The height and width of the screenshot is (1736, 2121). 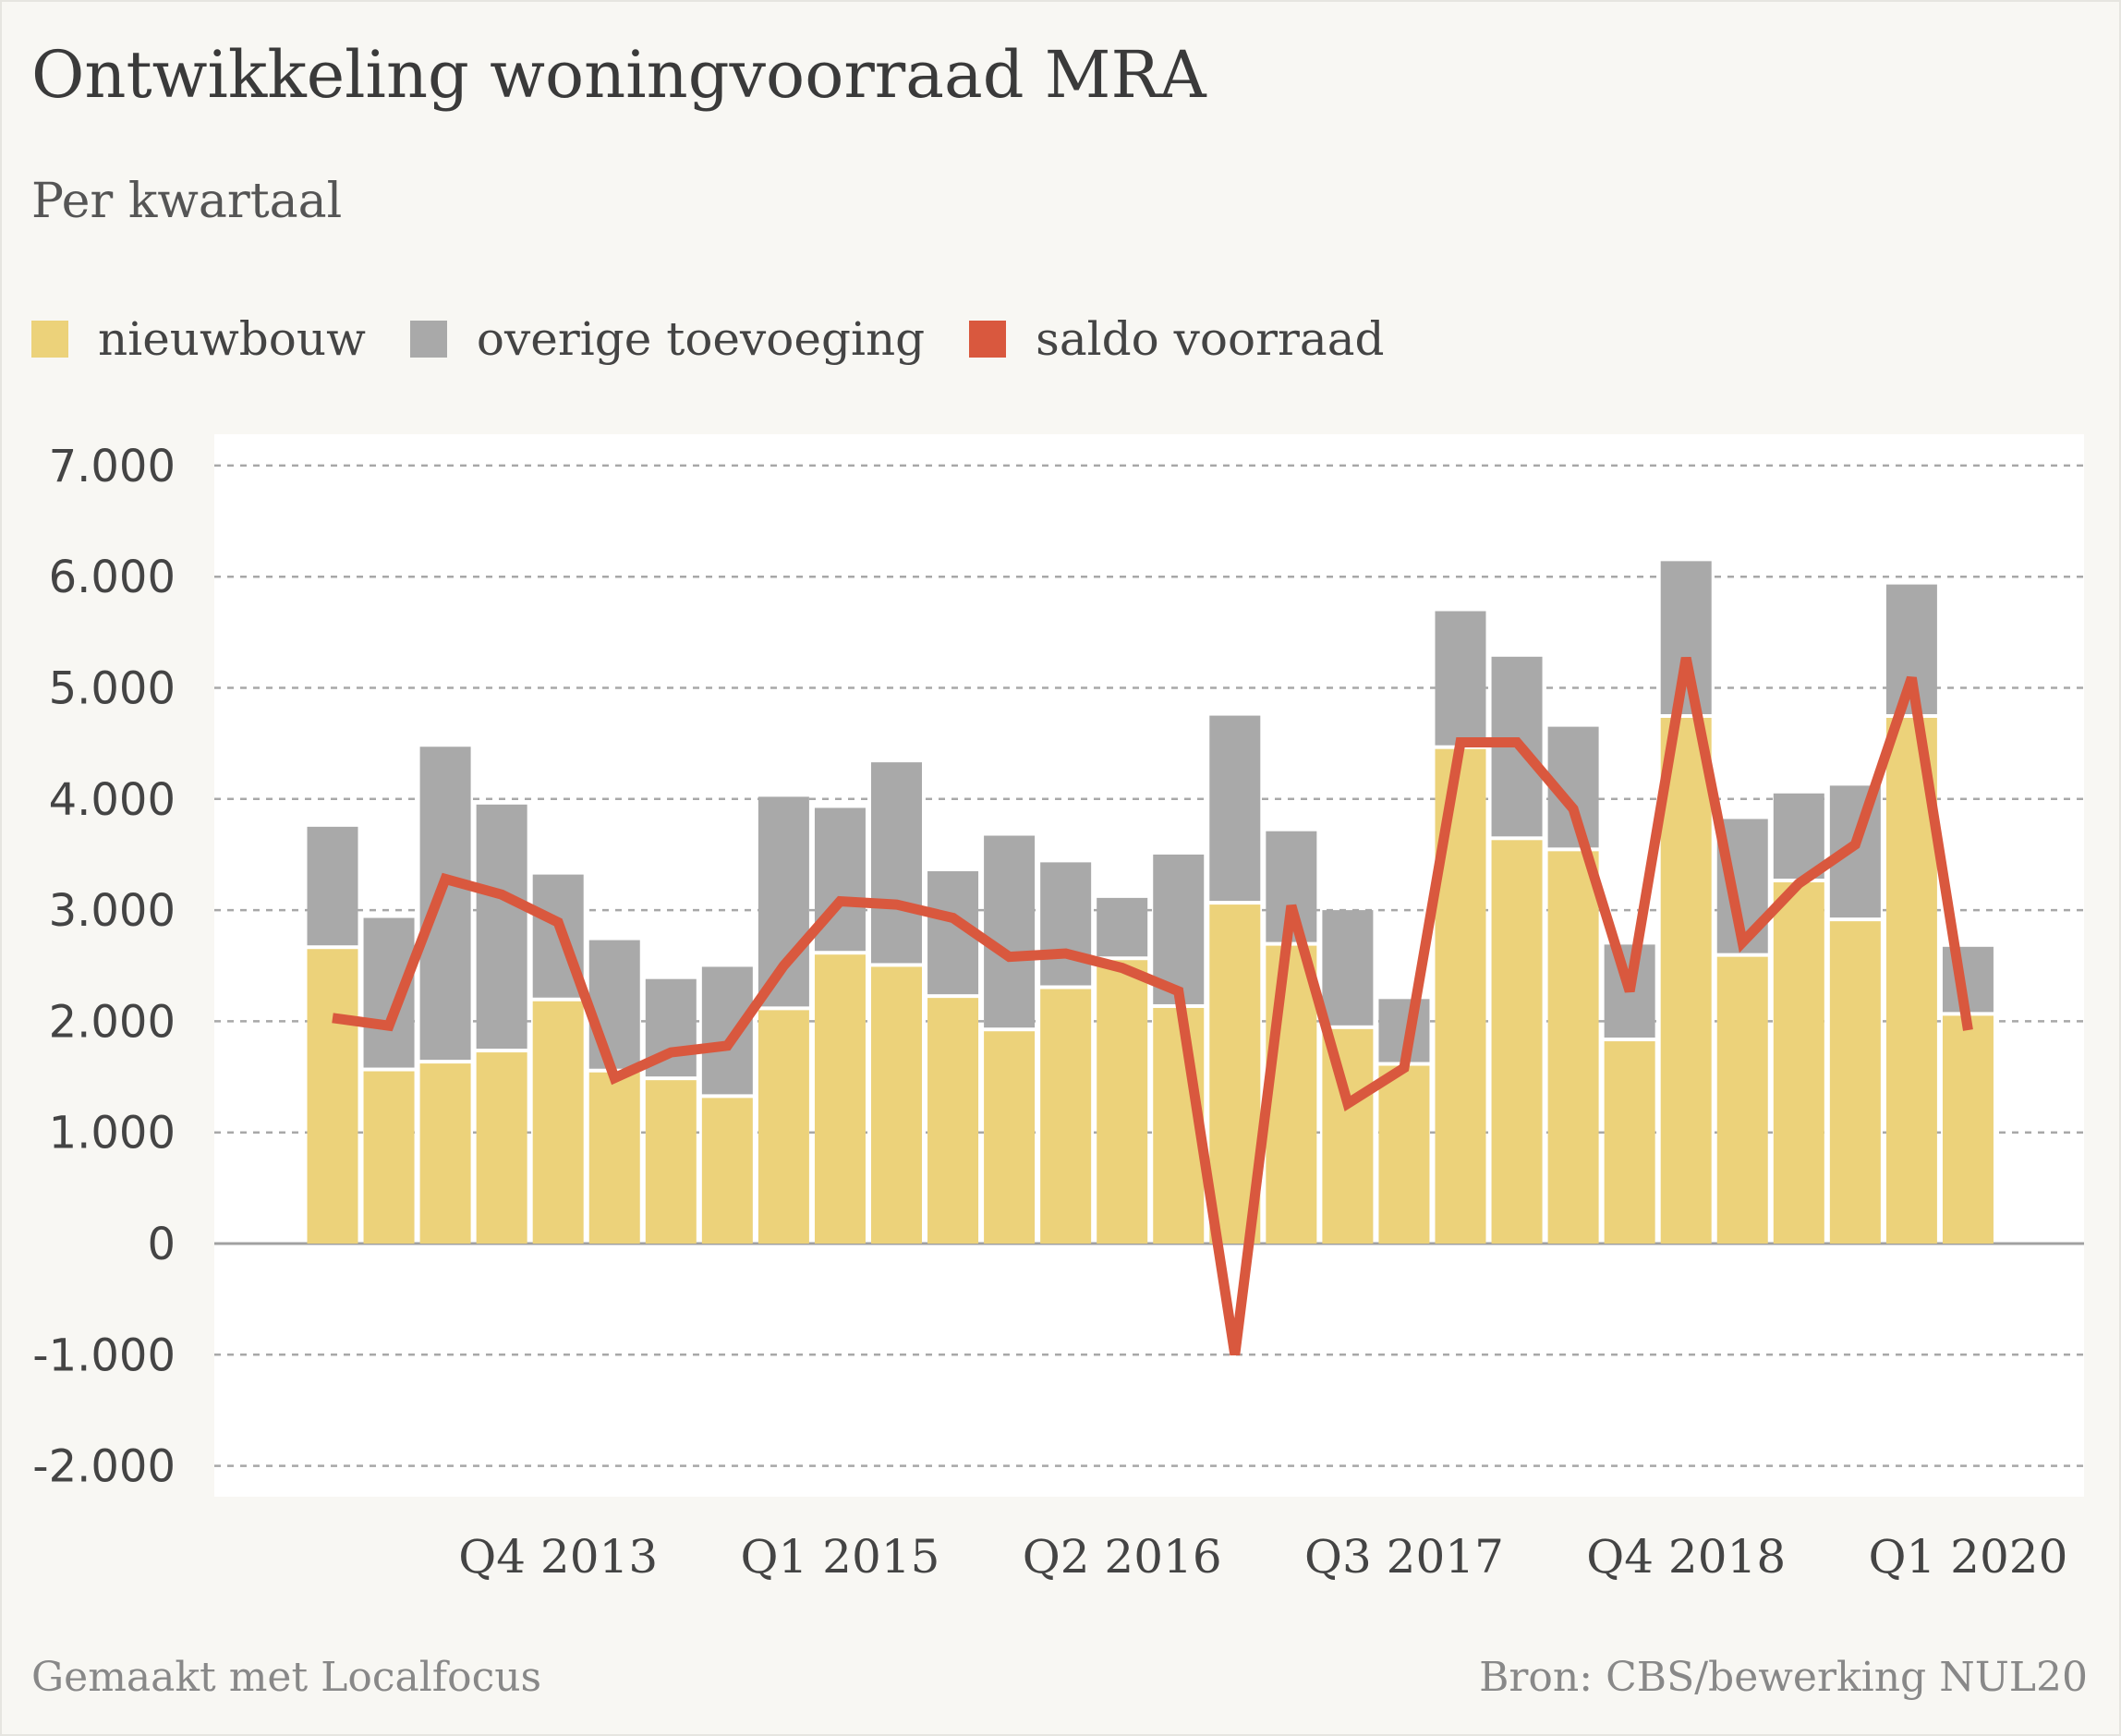 What do you see at coordinates (112, 911) in the screenshot?
I see `y-tick-label: 3.000` at bounding box center [112, 911].